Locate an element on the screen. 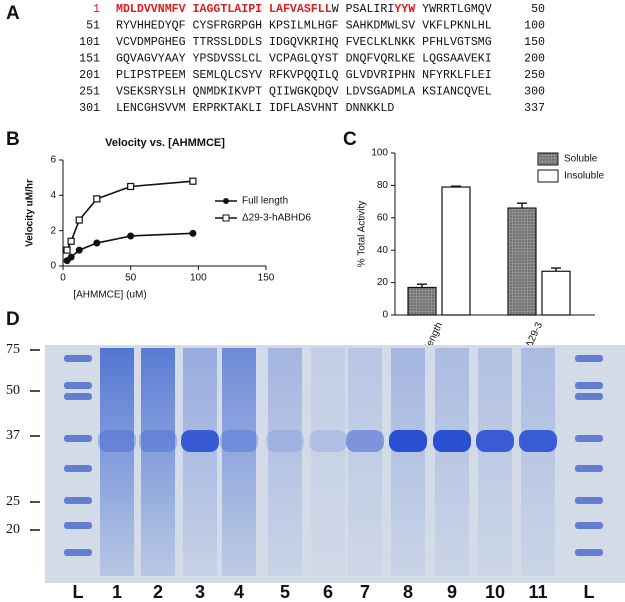 Image resolution: width=625 pixels, height=602 pixels. residue-end: 300 is located at coordinates (534, 92).